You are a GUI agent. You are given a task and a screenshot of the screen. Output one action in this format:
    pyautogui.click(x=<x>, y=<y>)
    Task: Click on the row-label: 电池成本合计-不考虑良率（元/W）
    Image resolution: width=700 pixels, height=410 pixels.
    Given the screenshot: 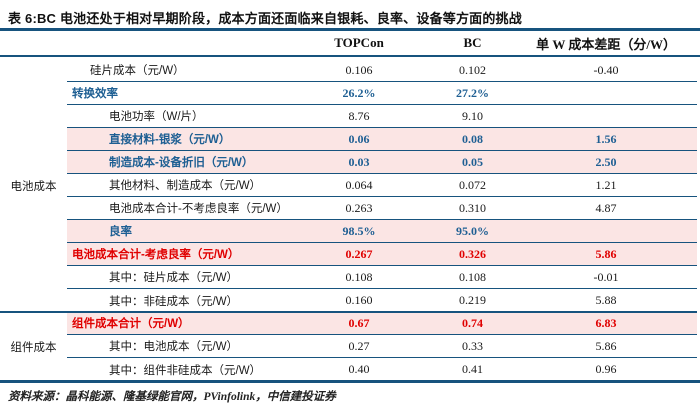 What is the action you would take?
    pyautogui.click(x=198, y=209)
    